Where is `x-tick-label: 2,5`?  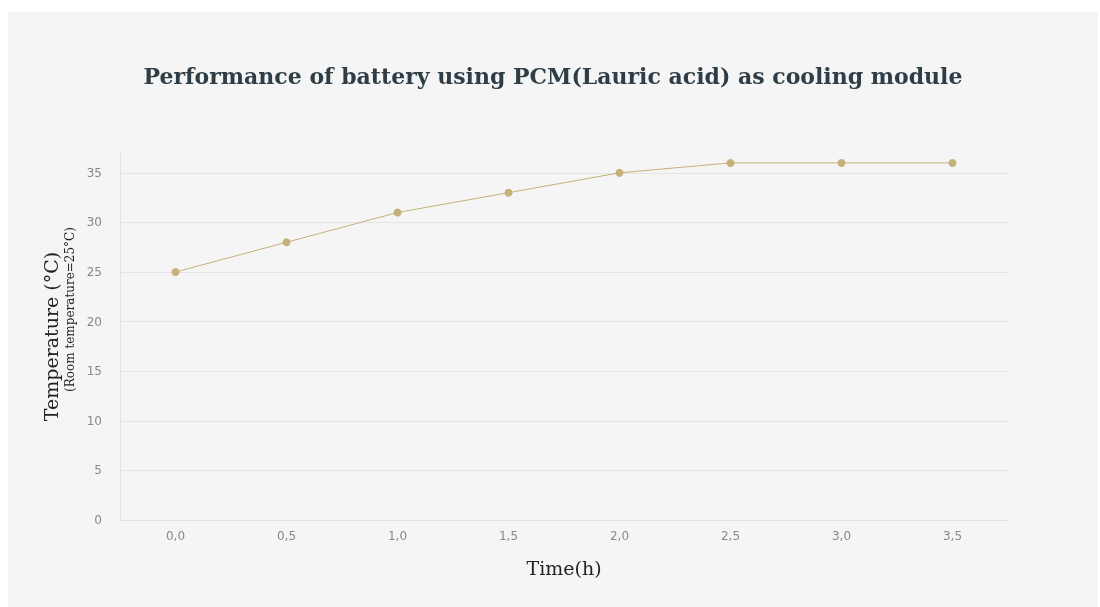 x-tick-label: 2,5 is located at coordinates (730, 536).